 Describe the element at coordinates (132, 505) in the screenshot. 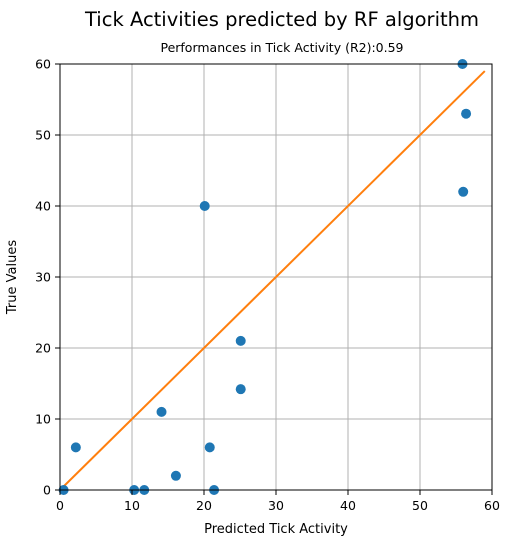

I see `x-tick-label: 10` at that location.